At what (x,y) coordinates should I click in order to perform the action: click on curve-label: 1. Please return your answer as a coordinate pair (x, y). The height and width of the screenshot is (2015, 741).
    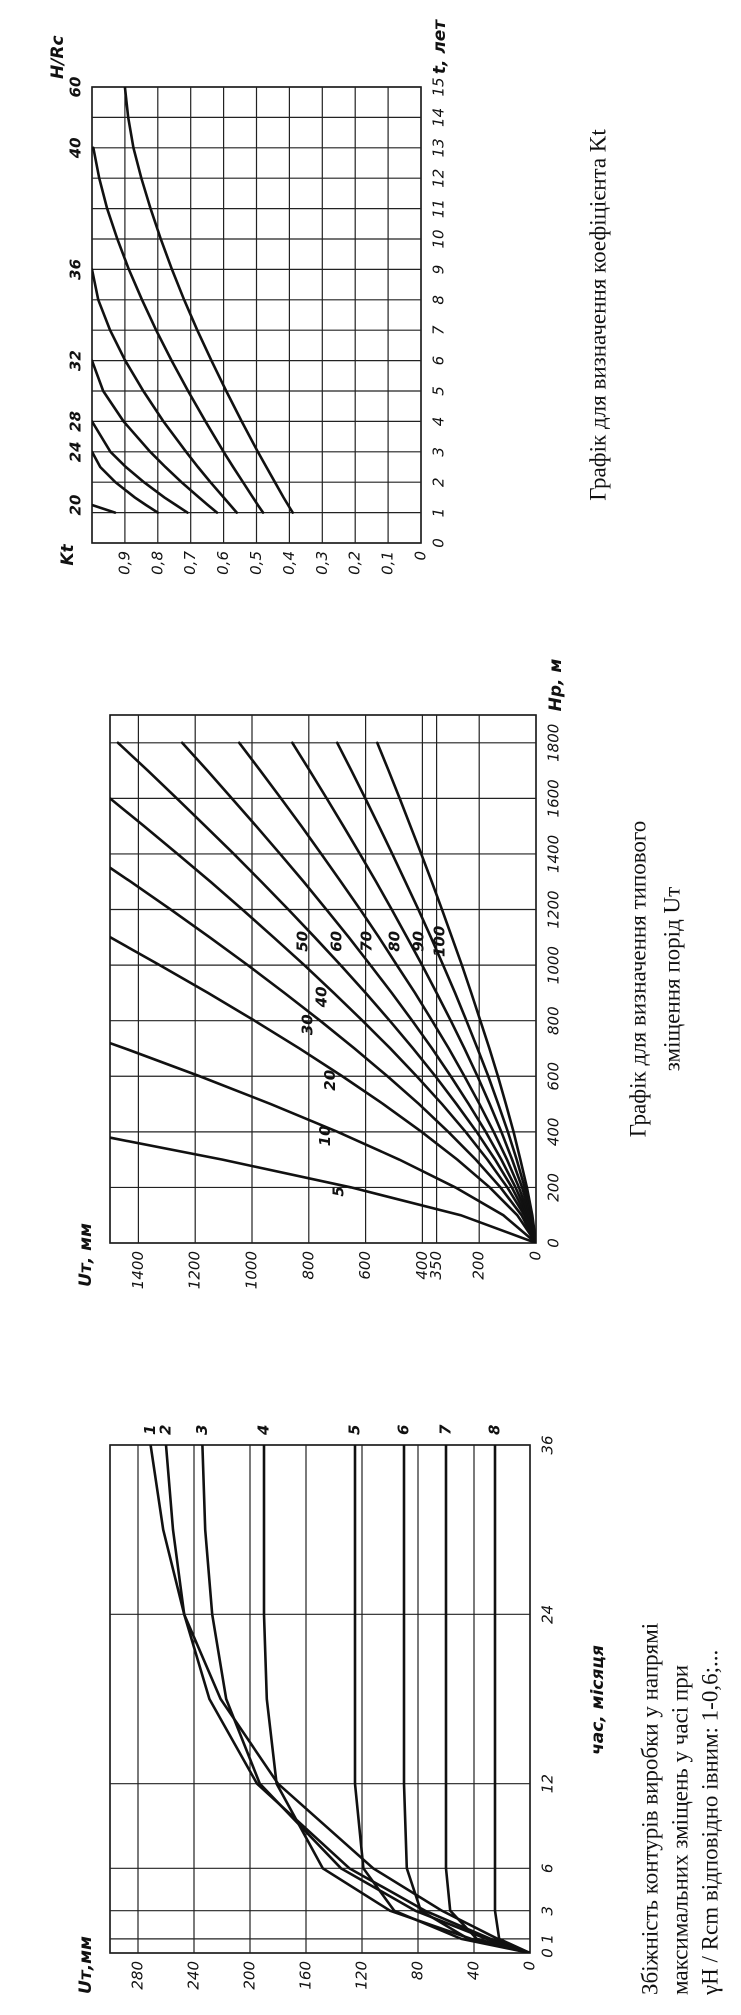
    Looking at the image, I should click on (150, 1430).